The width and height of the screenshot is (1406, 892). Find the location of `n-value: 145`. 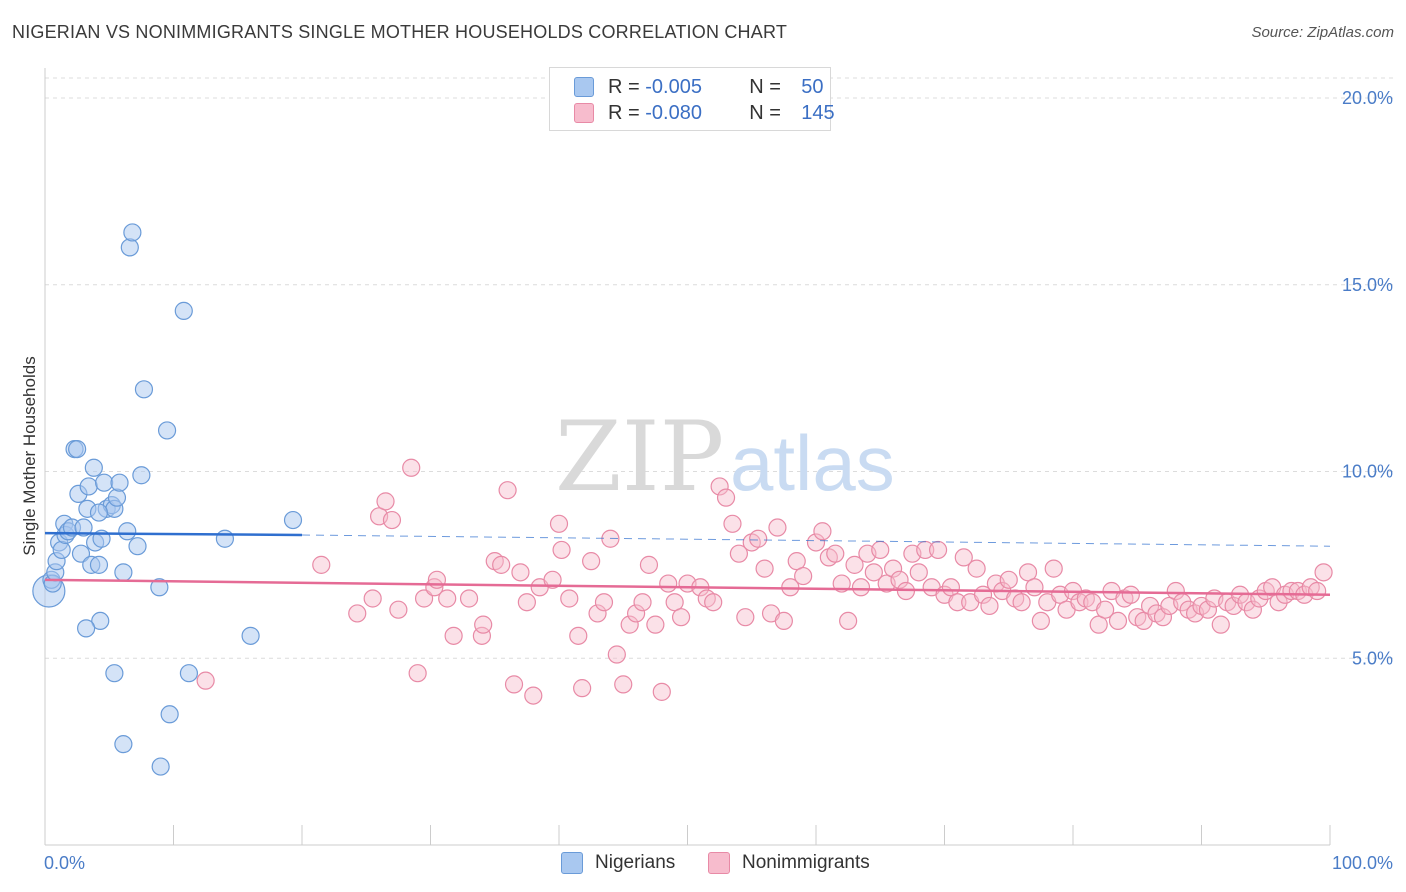

n-value: 145 is located at coordinates (818, 112).